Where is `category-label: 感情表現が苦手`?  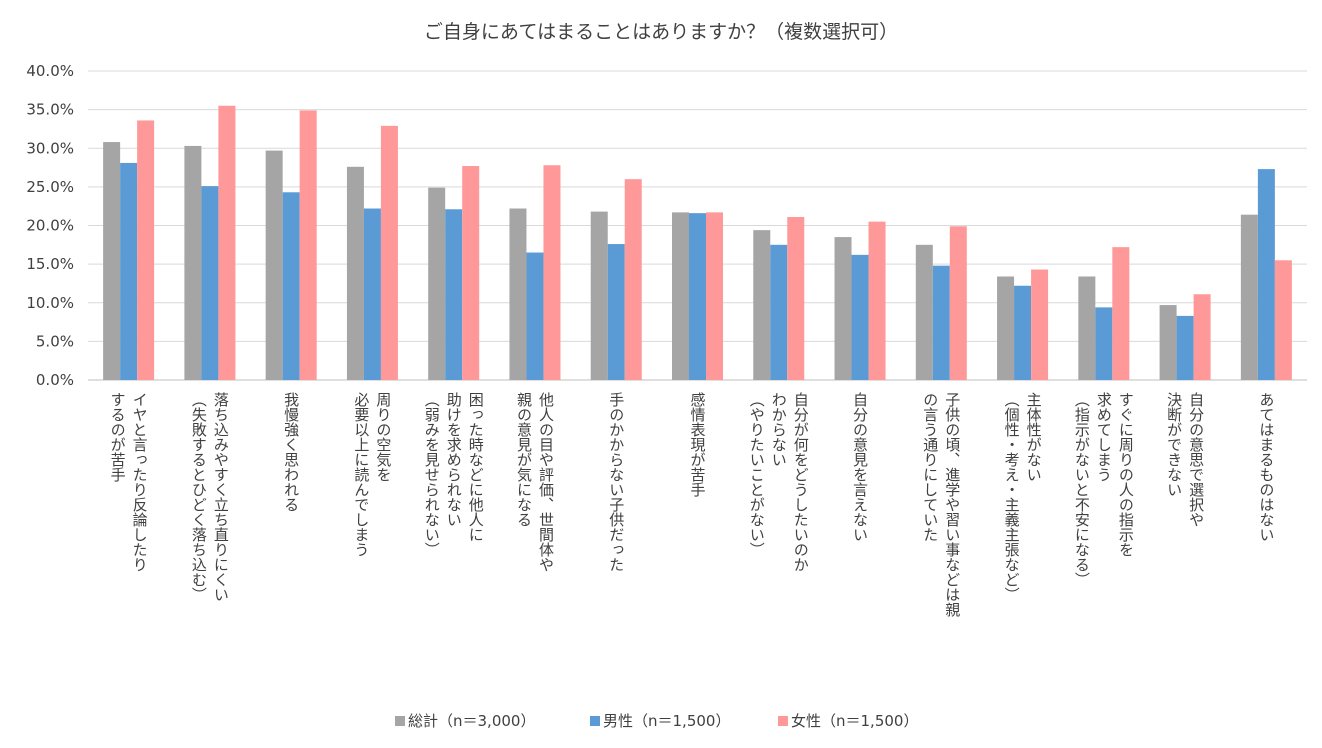 category-label: 感情表現が苦手 is located at coordinates (698, 445).